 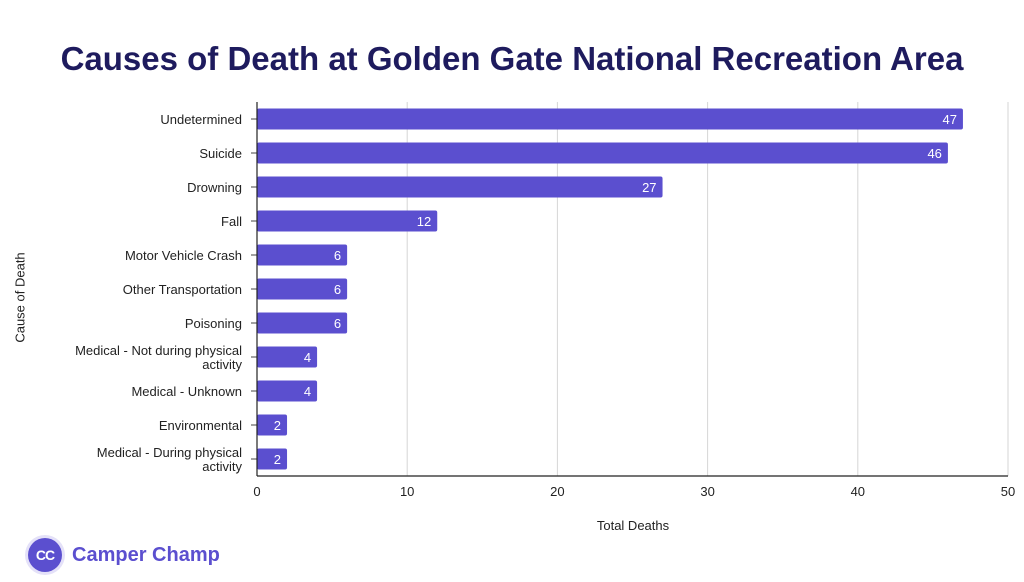 I want to click on brand: CC Camper Champ, so click(x=124, y=555).